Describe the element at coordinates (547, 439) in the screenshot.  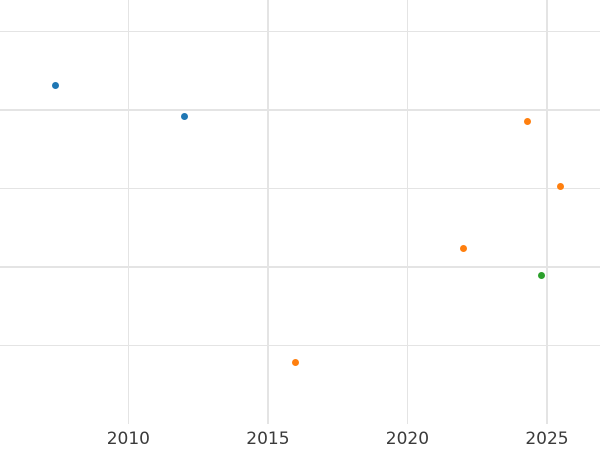
I see `x-tick-label: 2025` at that location.